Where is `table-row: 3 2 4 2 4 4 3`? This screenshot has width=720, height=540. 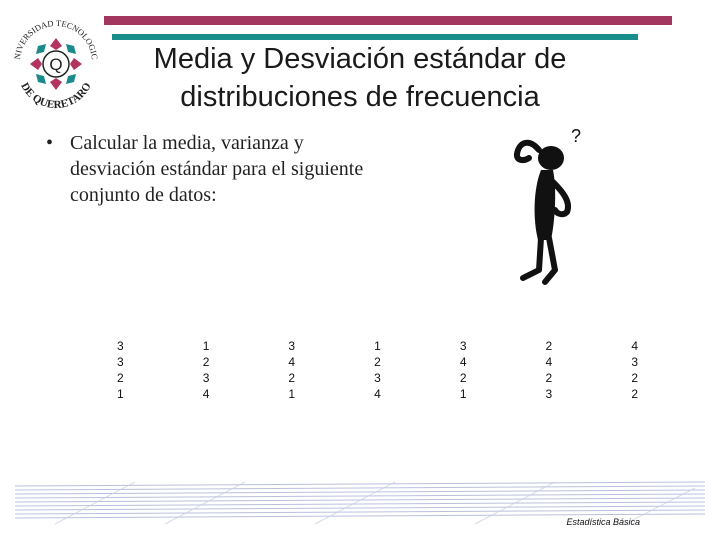
table-row: 3 2 4 2 4 4 3 is located at coordinates (380, 362).